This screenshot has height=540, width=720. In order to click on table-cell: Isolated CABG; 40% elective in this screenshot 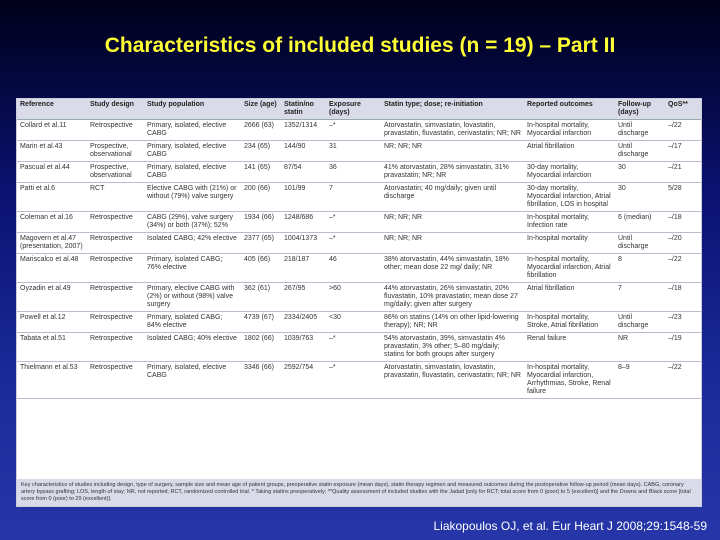, I will do `click(192, 347)`.